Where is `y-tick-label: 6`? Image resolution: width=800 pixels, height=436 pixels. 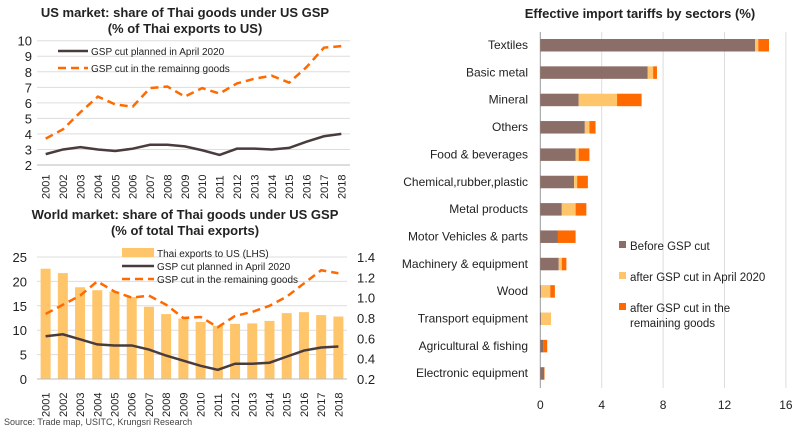
y-tick-label: 6 is located at coordinates (28, 103).